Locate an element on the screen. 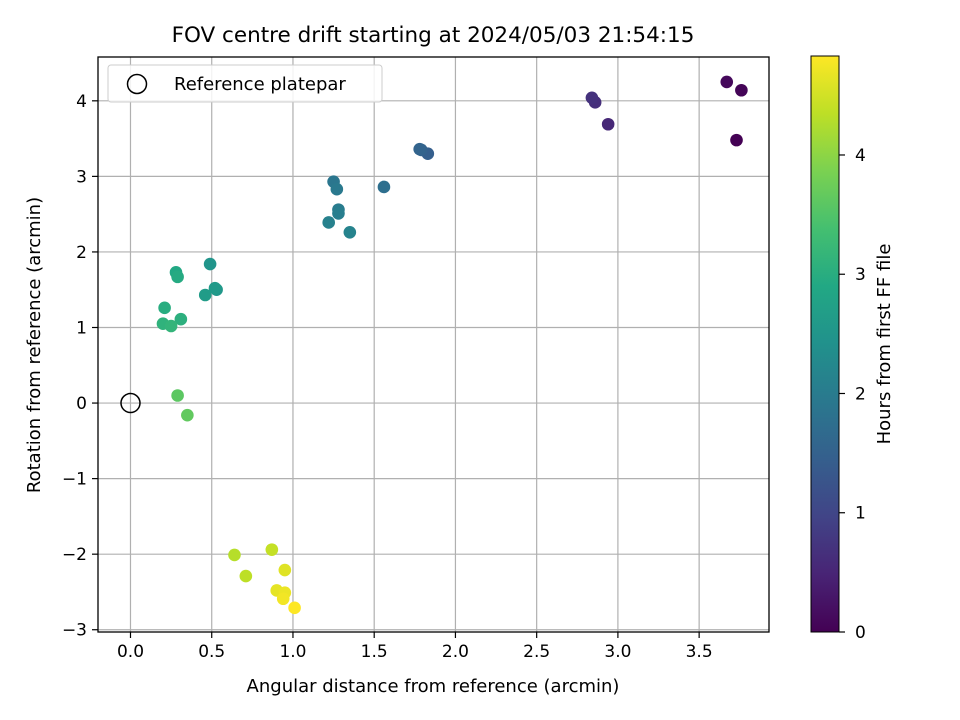  colorbar-label: Hours from first FF file is located at coordinates (884, 344).